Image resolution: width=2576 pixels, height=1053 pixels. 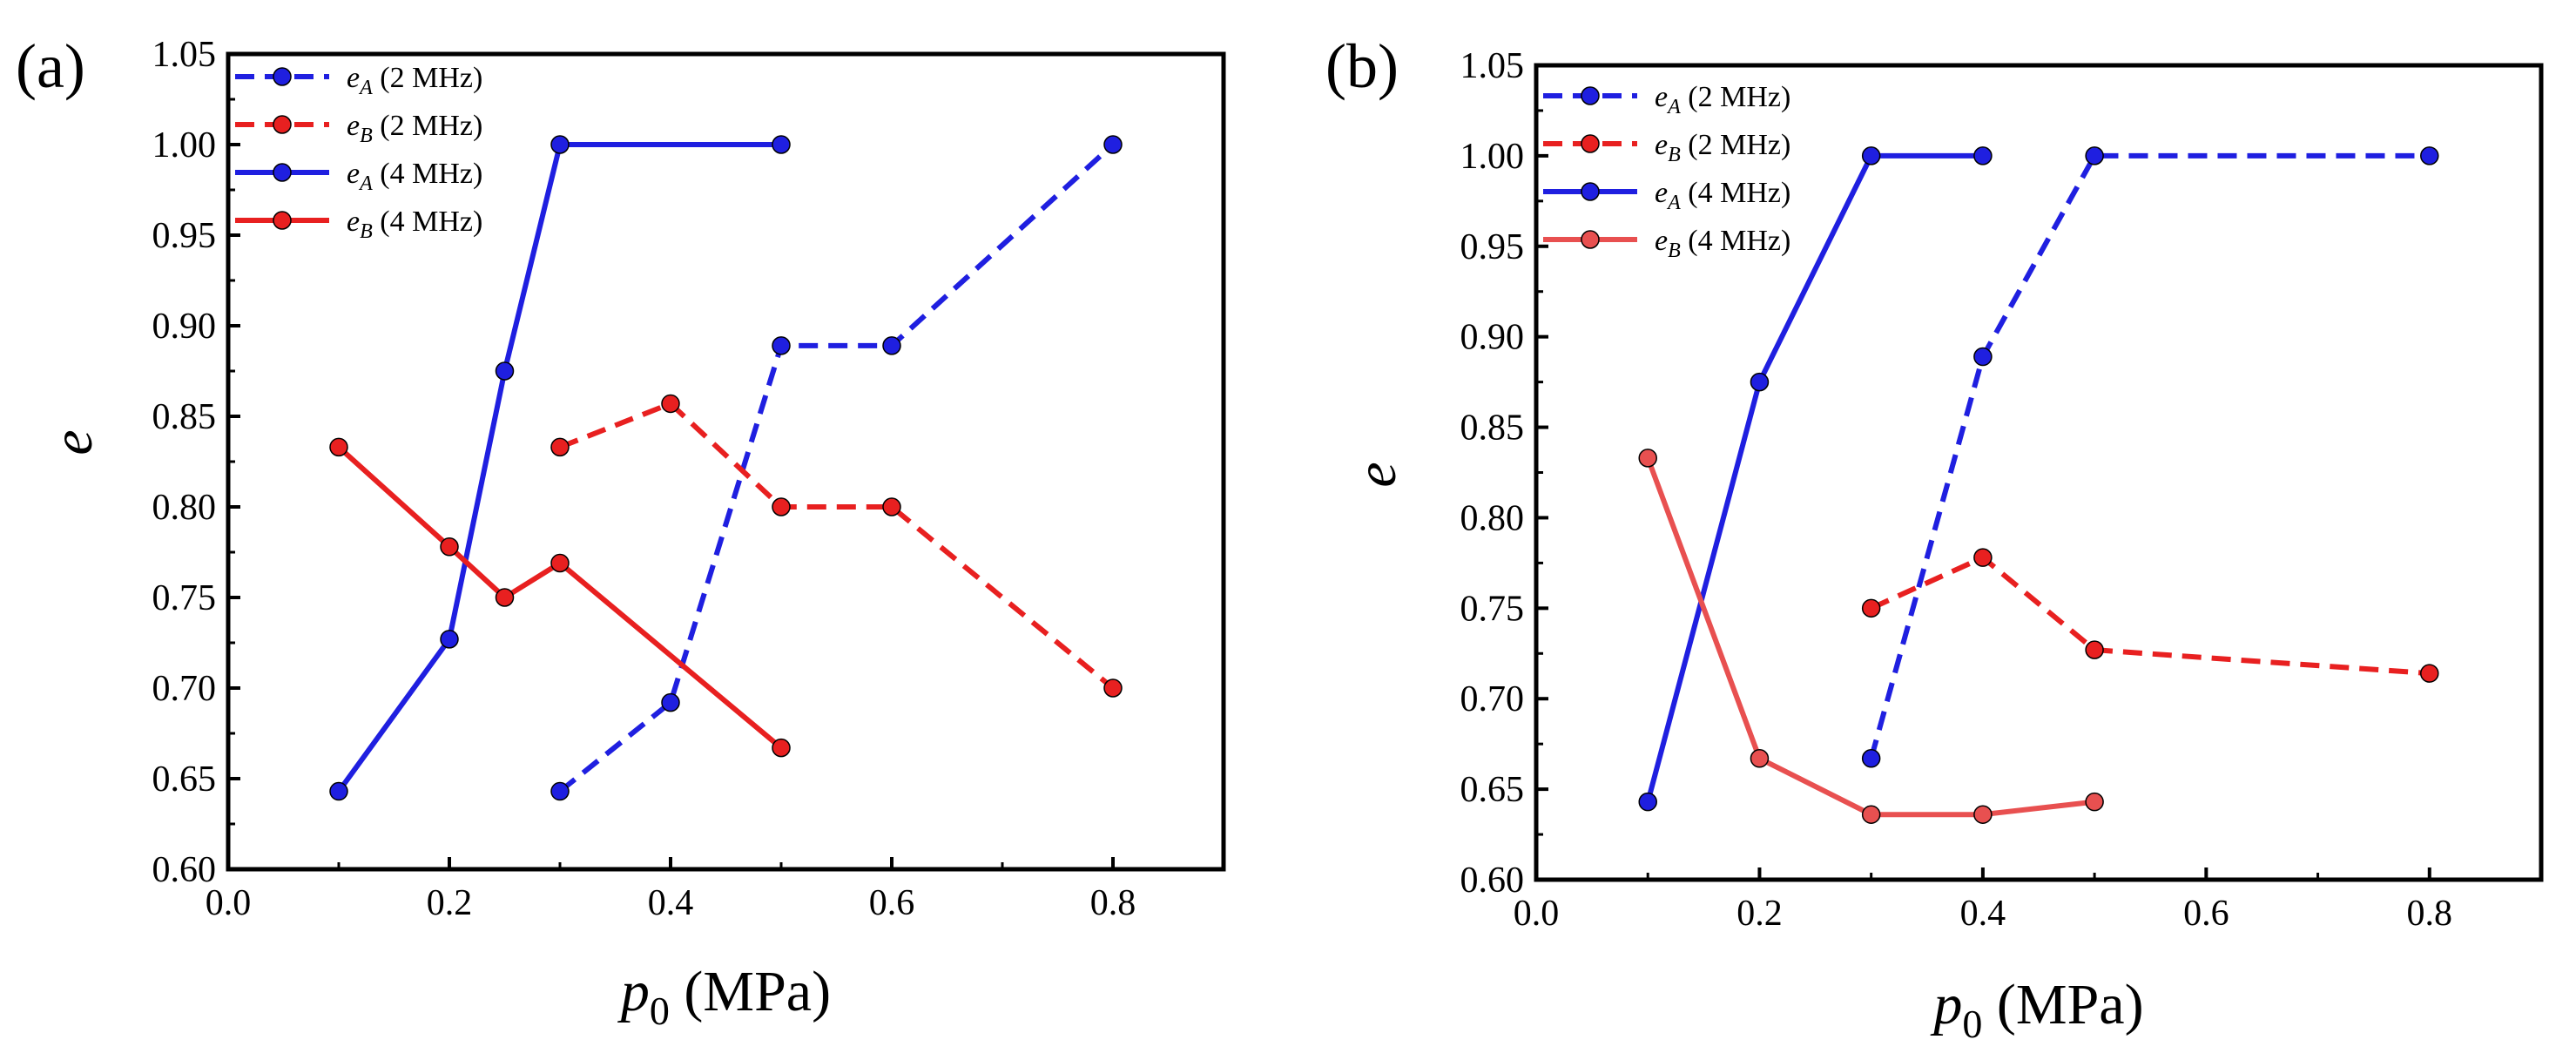 I want to click on x-tick-label: 0.4, so click(x=671, y=903).